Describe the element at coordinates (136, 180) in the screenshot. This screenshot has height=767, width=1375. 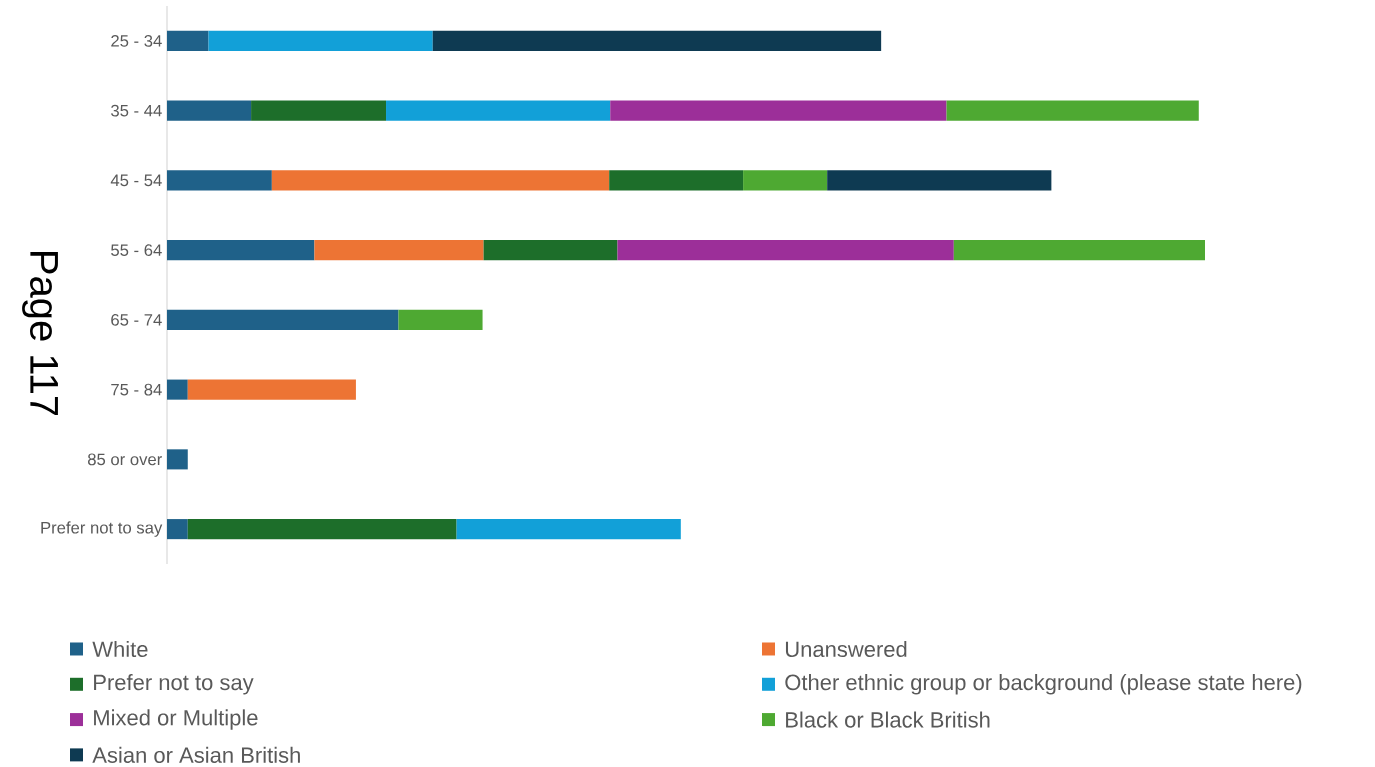
I see `y-tick-label: 45 - 54` at that location.